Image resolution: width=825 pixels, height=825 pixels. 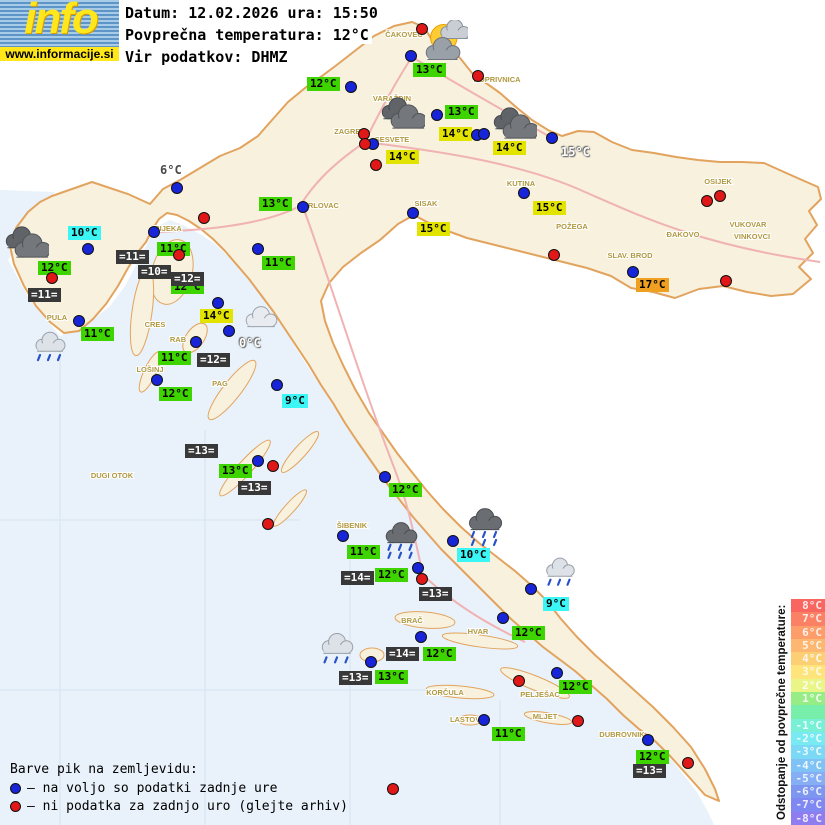 What do you see at coordinates (540, 694) in the screenshot?
I see `city-label: PELJEŠAC` at bounding box center [540, 694].